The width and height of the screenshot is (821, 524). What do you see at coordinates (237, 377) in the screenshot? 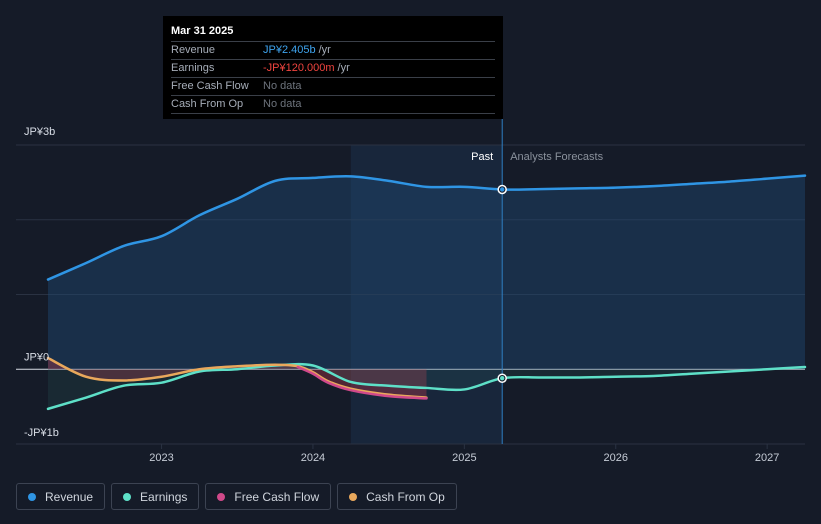
I see `cash-from-op-line` at bounding box center [237, 377].